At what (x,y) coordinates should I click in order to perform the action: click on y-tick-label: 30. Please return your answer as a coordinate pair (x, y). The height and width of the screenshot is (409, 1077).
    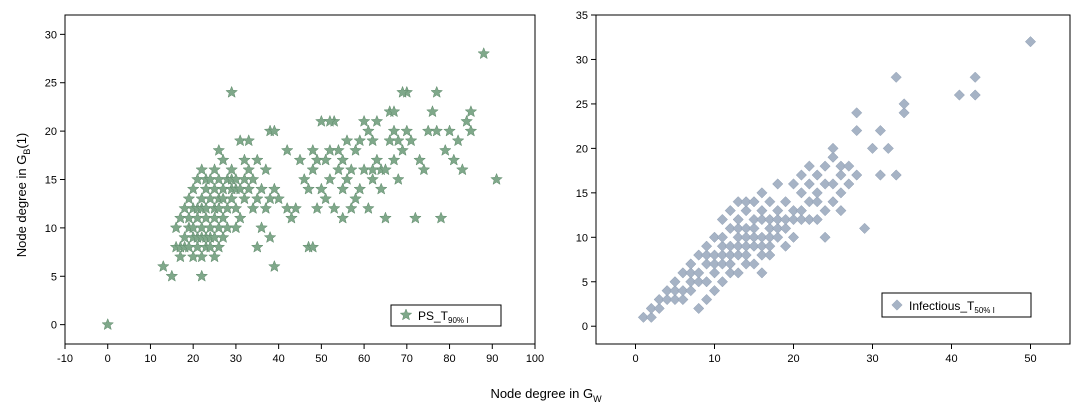
    Looking at the image, I should click on (582, 60).